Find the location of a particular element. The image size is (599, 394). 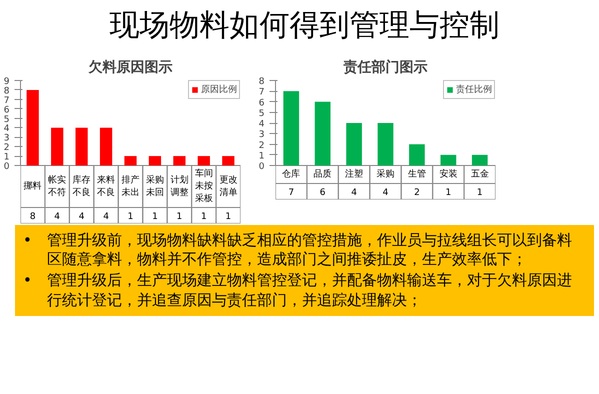

x-tick-label: 排产未出 is located at coordinates (131, 186).